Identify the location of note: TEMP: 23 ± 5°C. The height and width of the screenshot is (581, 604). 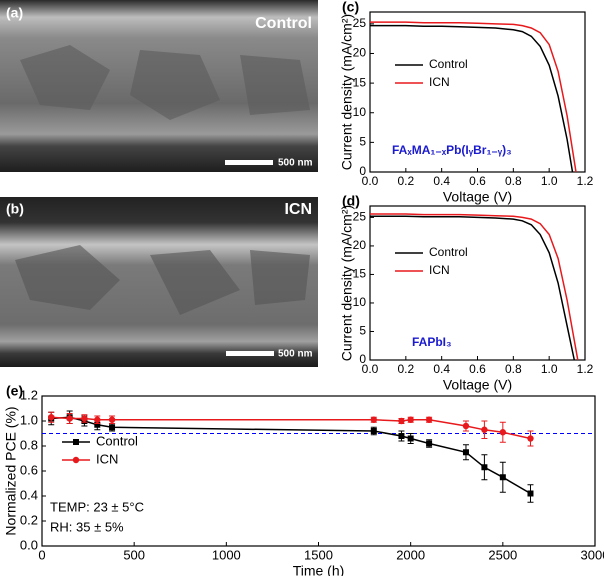
(97, 506).